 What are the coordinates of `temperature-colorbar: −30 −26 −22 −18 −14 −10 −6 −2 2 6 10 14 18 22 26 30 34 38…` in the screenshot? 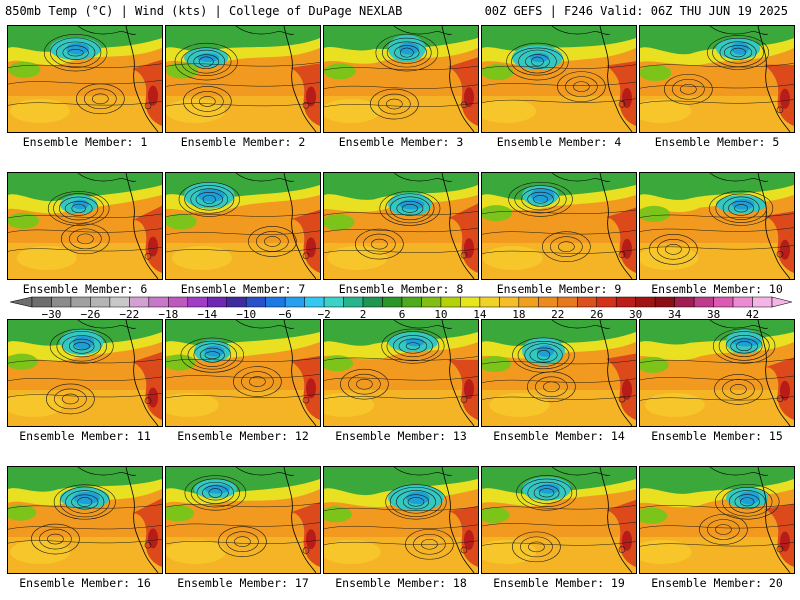 It's located at (401, 309).